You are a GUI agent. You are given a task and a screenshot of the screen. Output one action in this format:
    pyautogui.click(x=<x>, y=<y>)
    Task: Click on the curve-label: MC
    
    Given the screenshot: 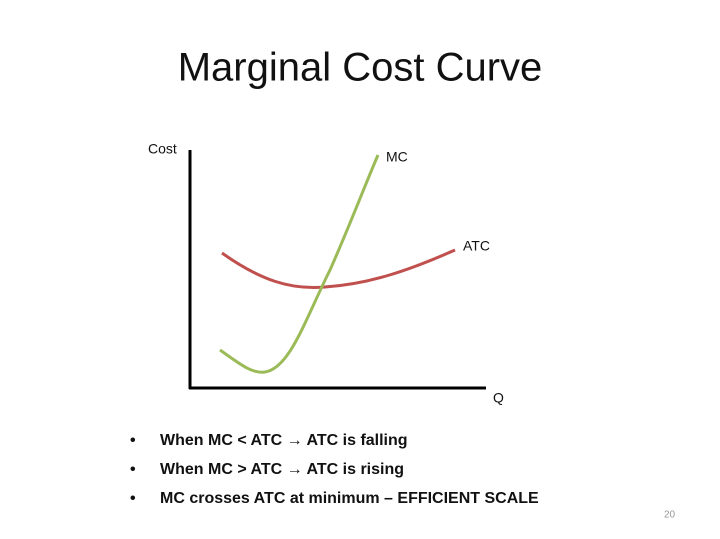 What is the action you would take?
    pyautogui.click(x=397, y=157)
    